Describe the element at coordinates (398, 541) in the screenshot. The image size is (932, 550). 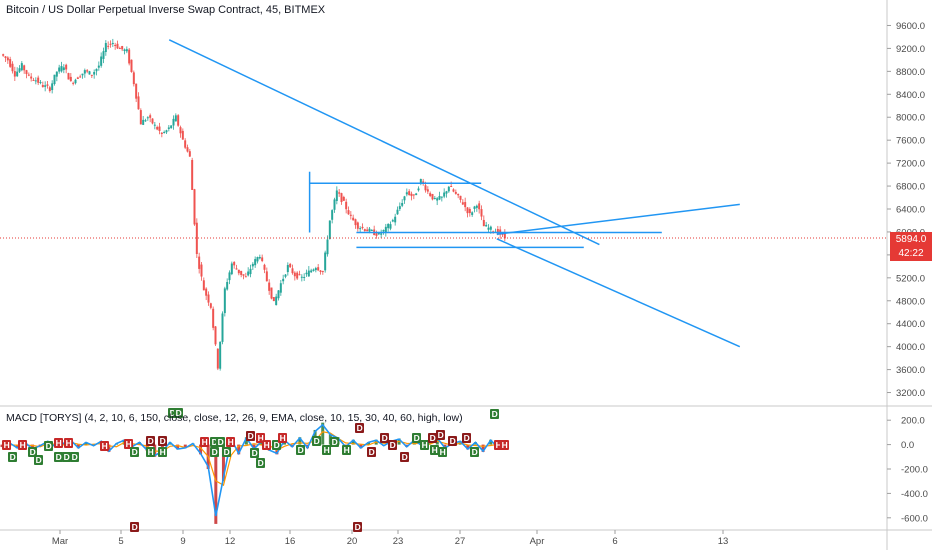
I see `time-tick-label: 23` at that location.